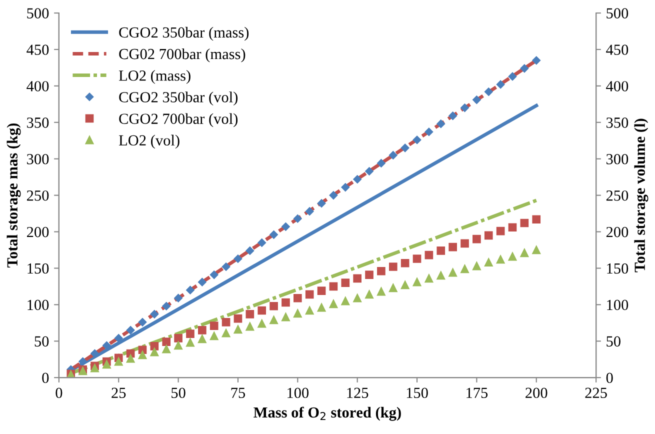 The image size is (655, 434). Describe the element at coordinates (357, 393) in the screenshot. I see `x-tick-label: 125` at that location.